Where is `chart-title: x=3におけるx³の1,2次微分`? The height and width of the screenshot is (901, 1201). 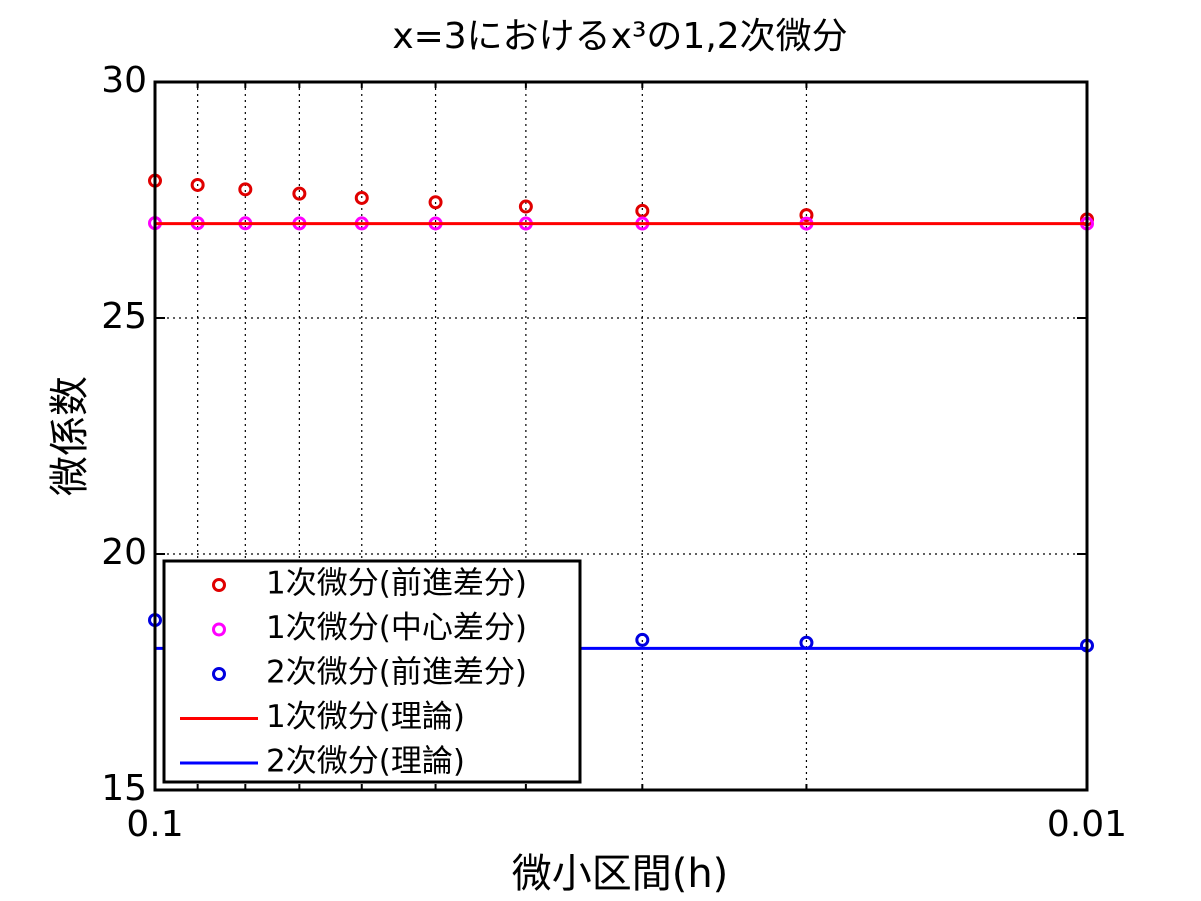 chart-title: x=3におけるx³の1,2次微分 is located at coordinates (619, 36).